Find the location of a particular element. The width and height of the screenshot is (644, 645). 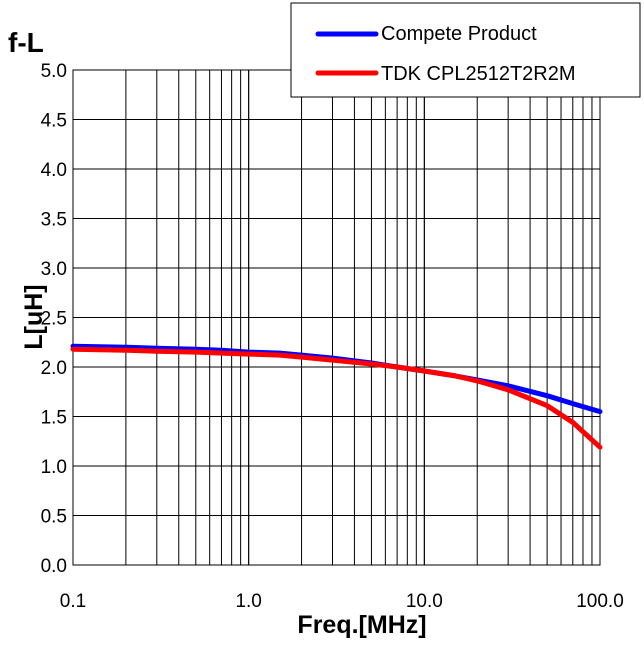

legend-label-compete-product: Compete Product is located at coordinates (459, 34).